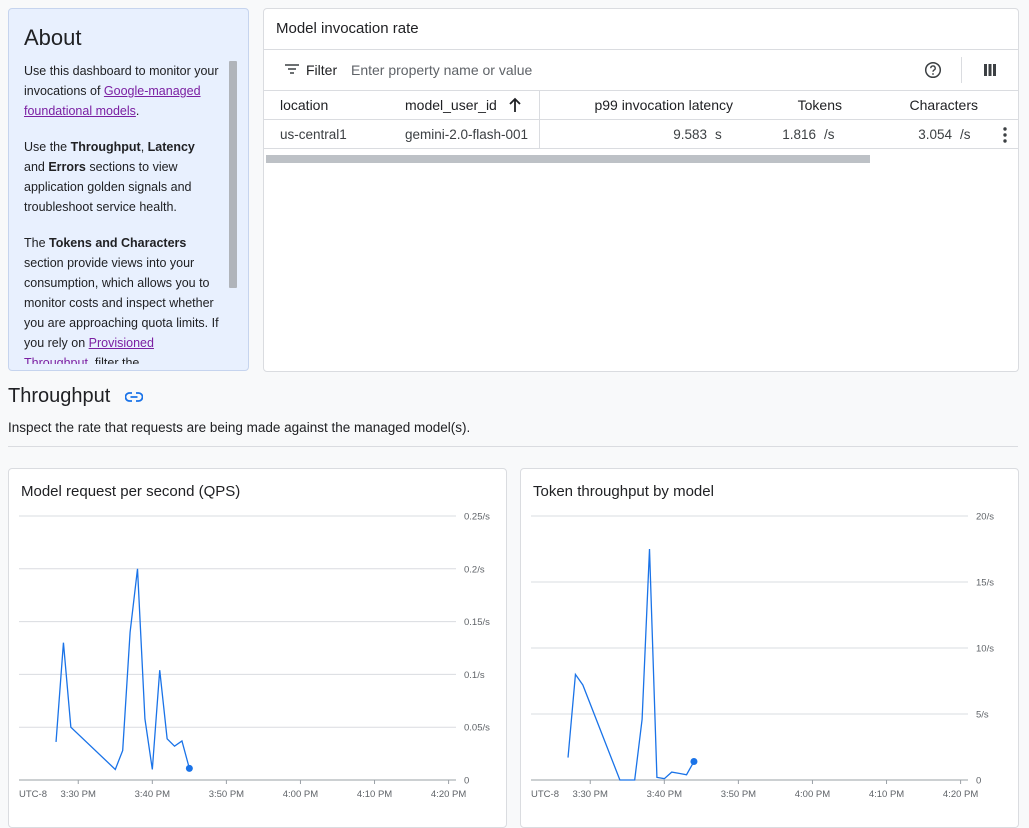 The width and height of the screenshot is (1029, 828). I want to click on y-tick-label: 10/s, so click(985, 649).